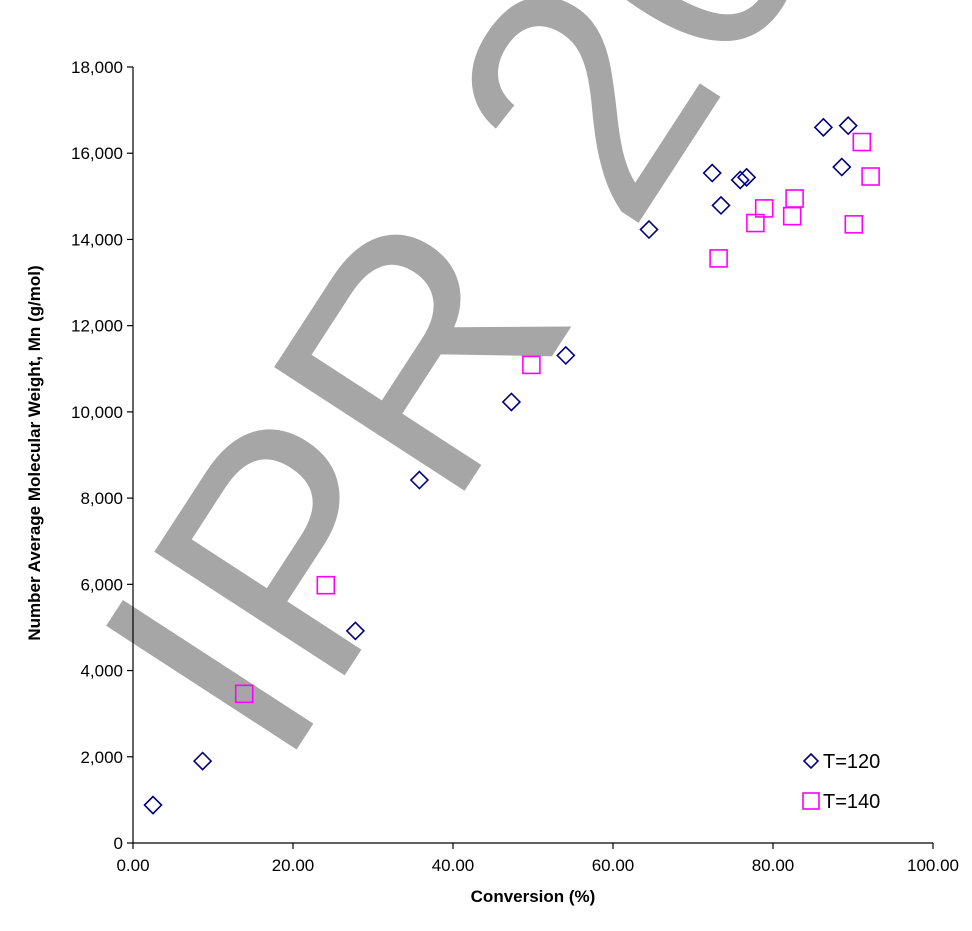  What do you see at coordinates (97, 412) in the screenshot?
I see `y-tick-label: 10,000` at bounding box center [97, 412].